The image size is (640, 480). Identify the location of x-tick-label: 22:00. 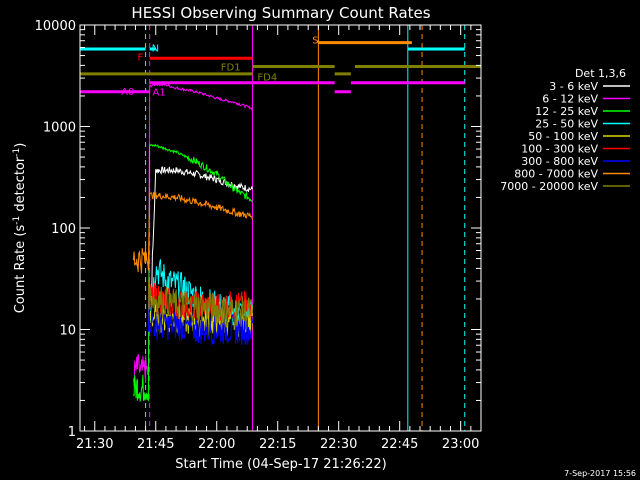
(216, 444).